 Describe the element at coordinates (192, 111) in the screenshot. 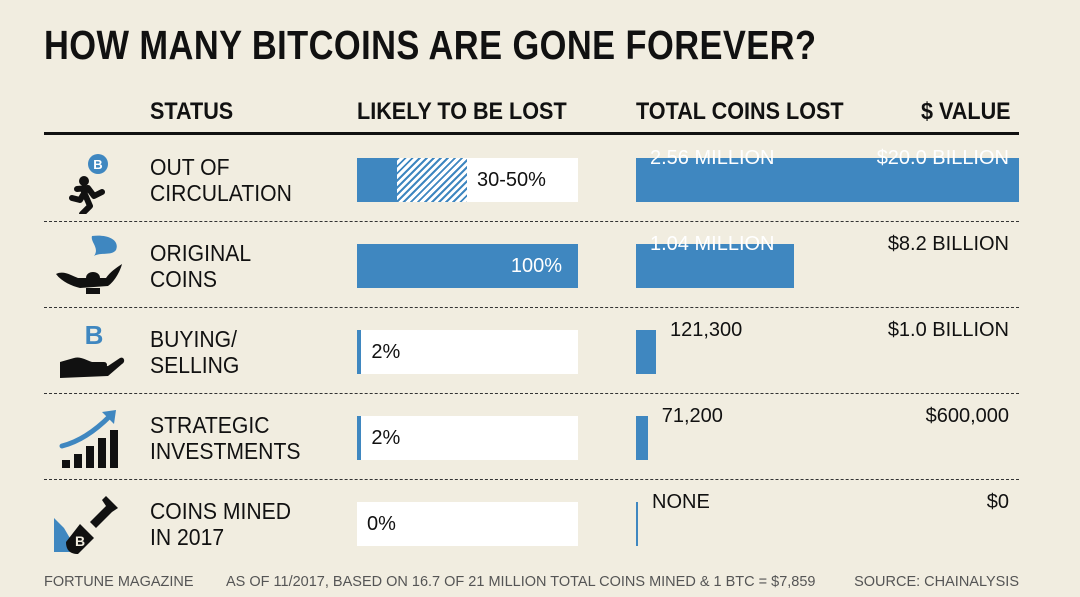

I see `header-status: STATUS` at that location.